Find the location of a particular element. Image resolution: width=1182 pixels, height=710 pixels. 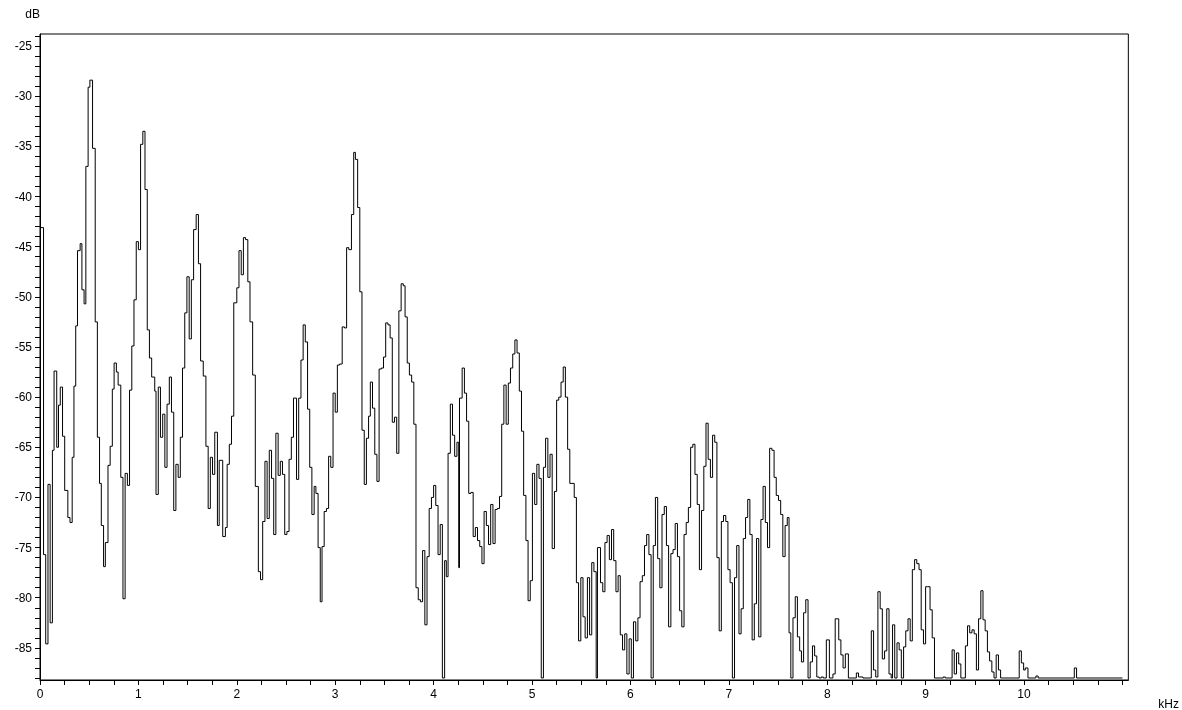

y-tick-label: -85 is located at coordinates (23, 647).